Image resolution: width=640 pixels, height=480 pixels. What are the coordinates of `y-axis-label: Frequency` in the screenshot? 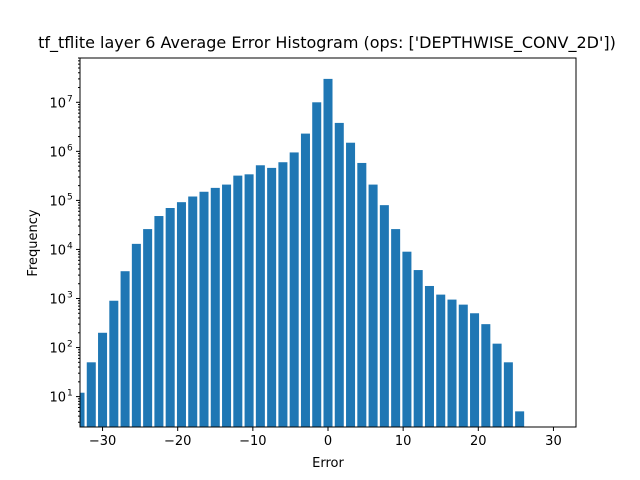 It's located at (33, 242).